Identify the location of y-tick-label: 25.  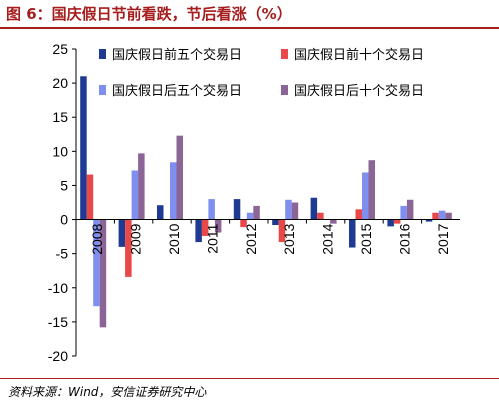
(60, 49).